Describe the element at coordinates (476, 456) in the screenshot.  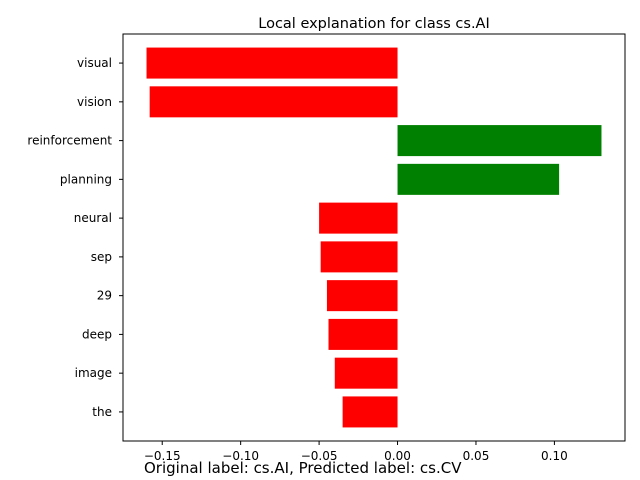
I see `x-tick-label: 0.05` at that location.